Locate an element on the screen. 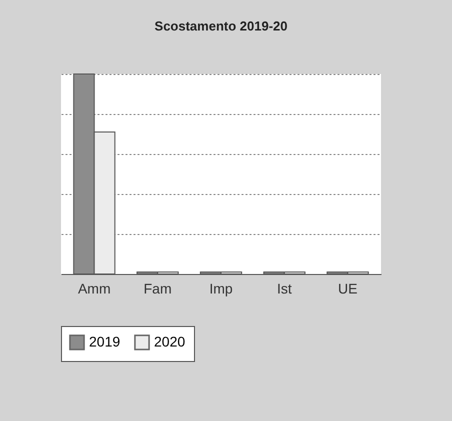 The height and width of the screenshot is (421, 452). chart-title: Scostamento 2019-20 is located at coordinates (221, 26).